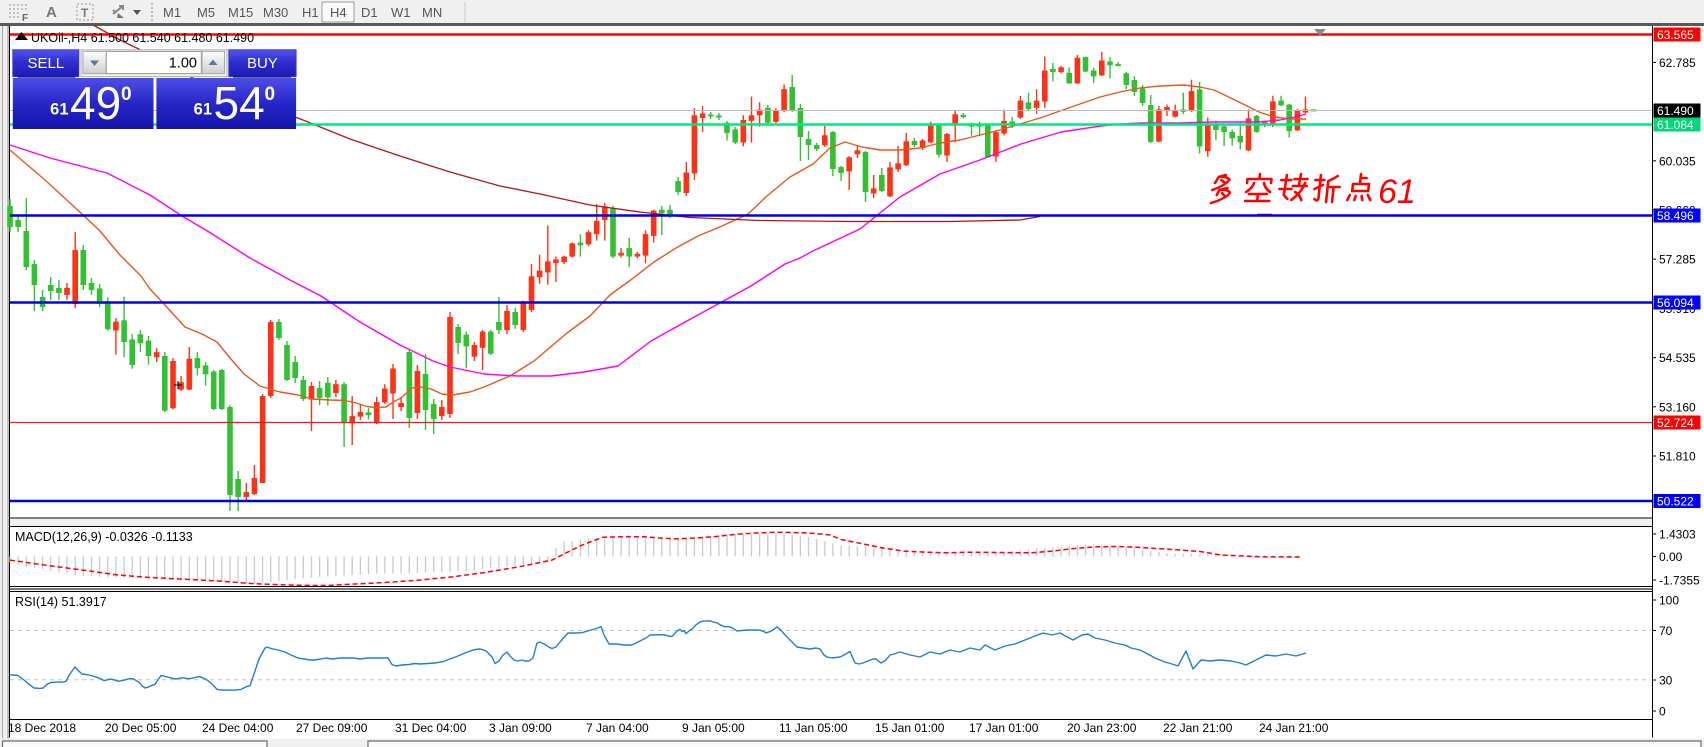  Describe the element at coordinates (1677, 63) in the screenshot. I see `svg-text: 62.785` at that location.